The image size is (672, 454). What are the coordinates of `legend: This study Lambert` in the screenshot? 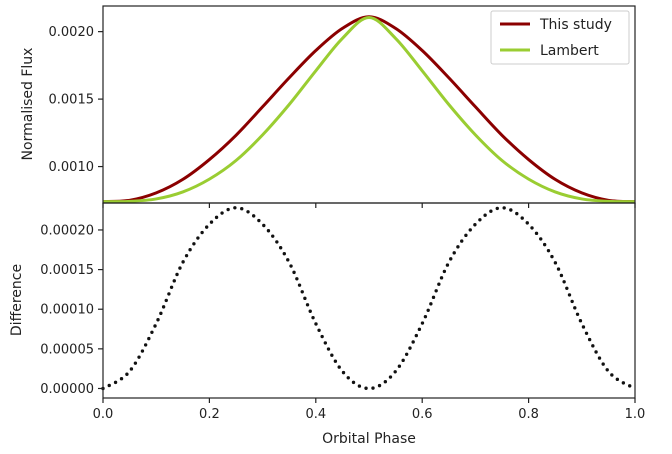 It's located at (560, 37).